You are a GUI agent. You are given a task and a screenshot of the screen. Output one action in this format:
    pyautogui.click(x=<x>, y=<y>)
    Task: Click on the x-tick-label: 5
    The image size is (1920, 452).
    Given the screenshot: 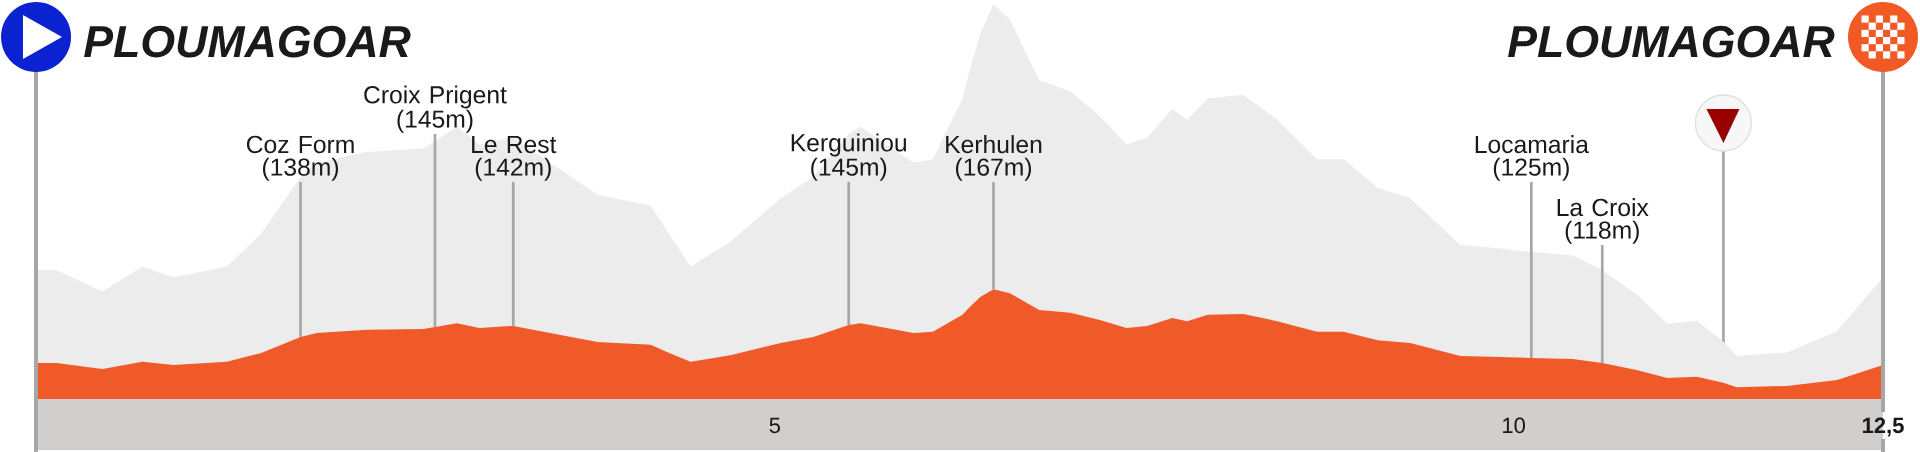 What is the action you would take?
    pyautogui.click(x=775, y=425)
    